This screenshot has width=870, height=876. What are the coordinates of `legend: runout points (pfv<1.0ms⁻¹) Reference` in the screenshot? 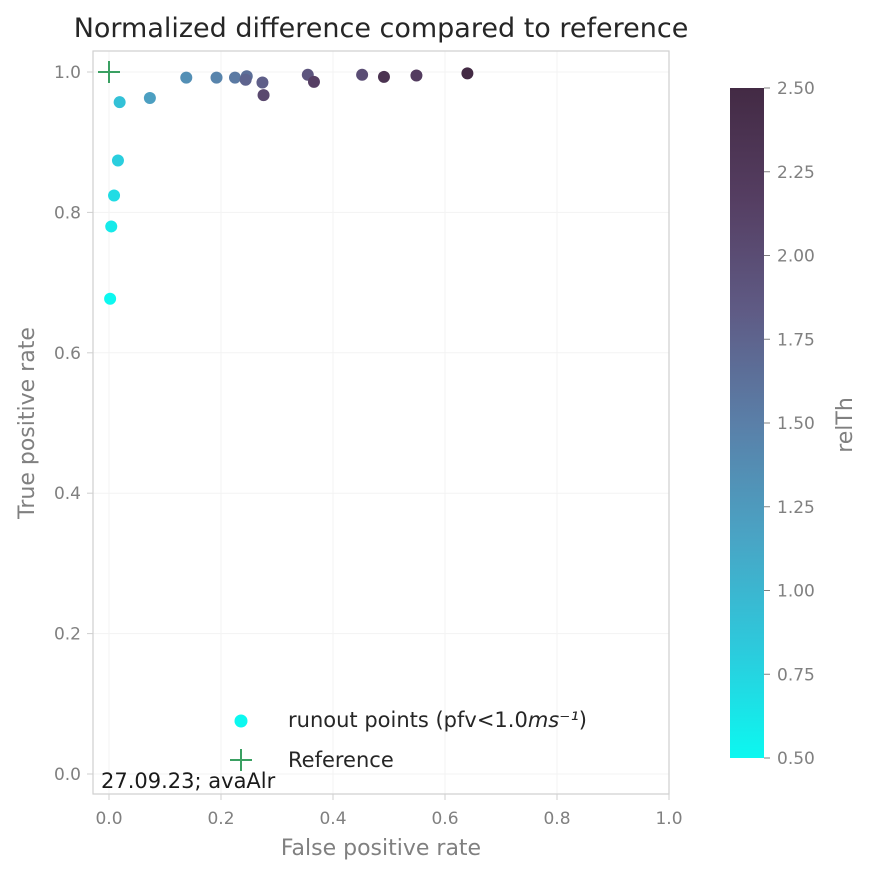 It's located at (408, 740).